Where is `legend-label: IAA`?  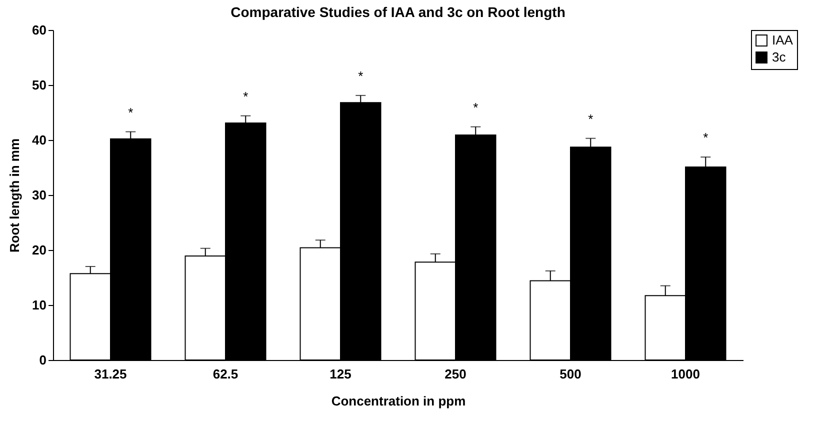
legend-label: IAA is located at coordinates (783, 40).